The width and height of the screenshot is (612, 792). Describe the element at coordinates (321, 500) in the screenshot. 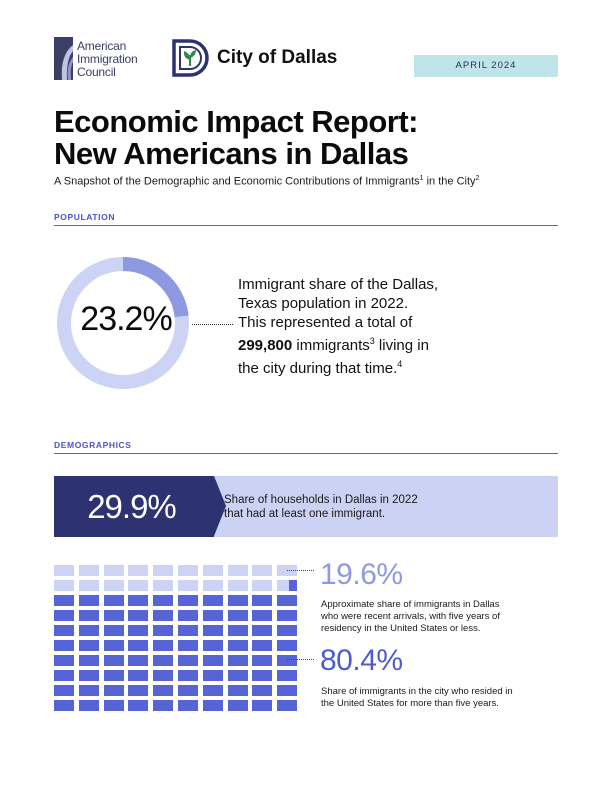

I see `description-line: Share of households in Dallas in 2022` at that location.